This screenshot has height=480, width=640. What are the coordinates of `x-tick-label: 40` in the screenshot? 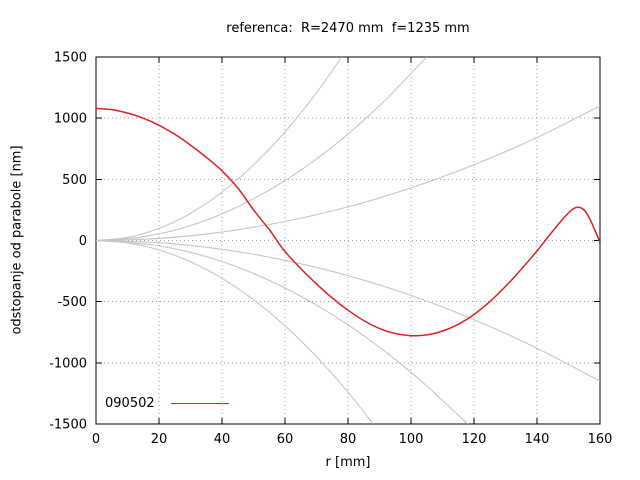 It's located at (222, 439).